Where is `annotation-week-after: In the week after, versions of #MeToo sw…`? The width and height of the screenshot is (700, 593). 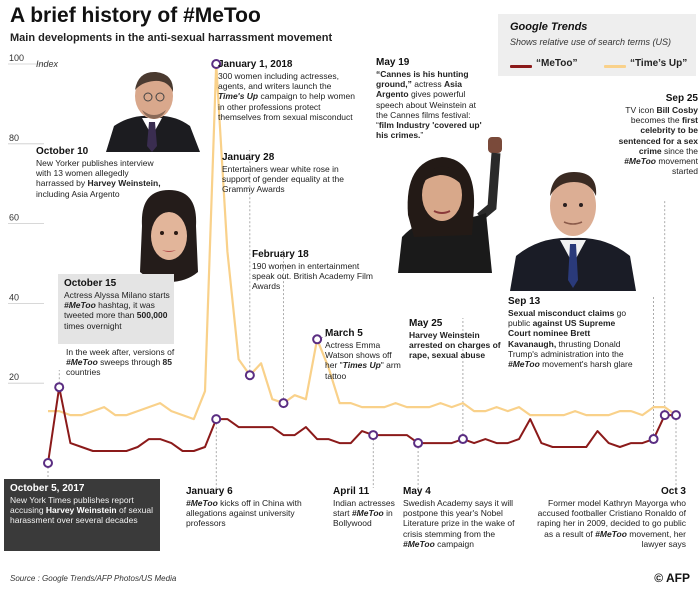 annotation-week-after: In the week after, versions of #MeToo sw… is located at coordinates (128, 362).